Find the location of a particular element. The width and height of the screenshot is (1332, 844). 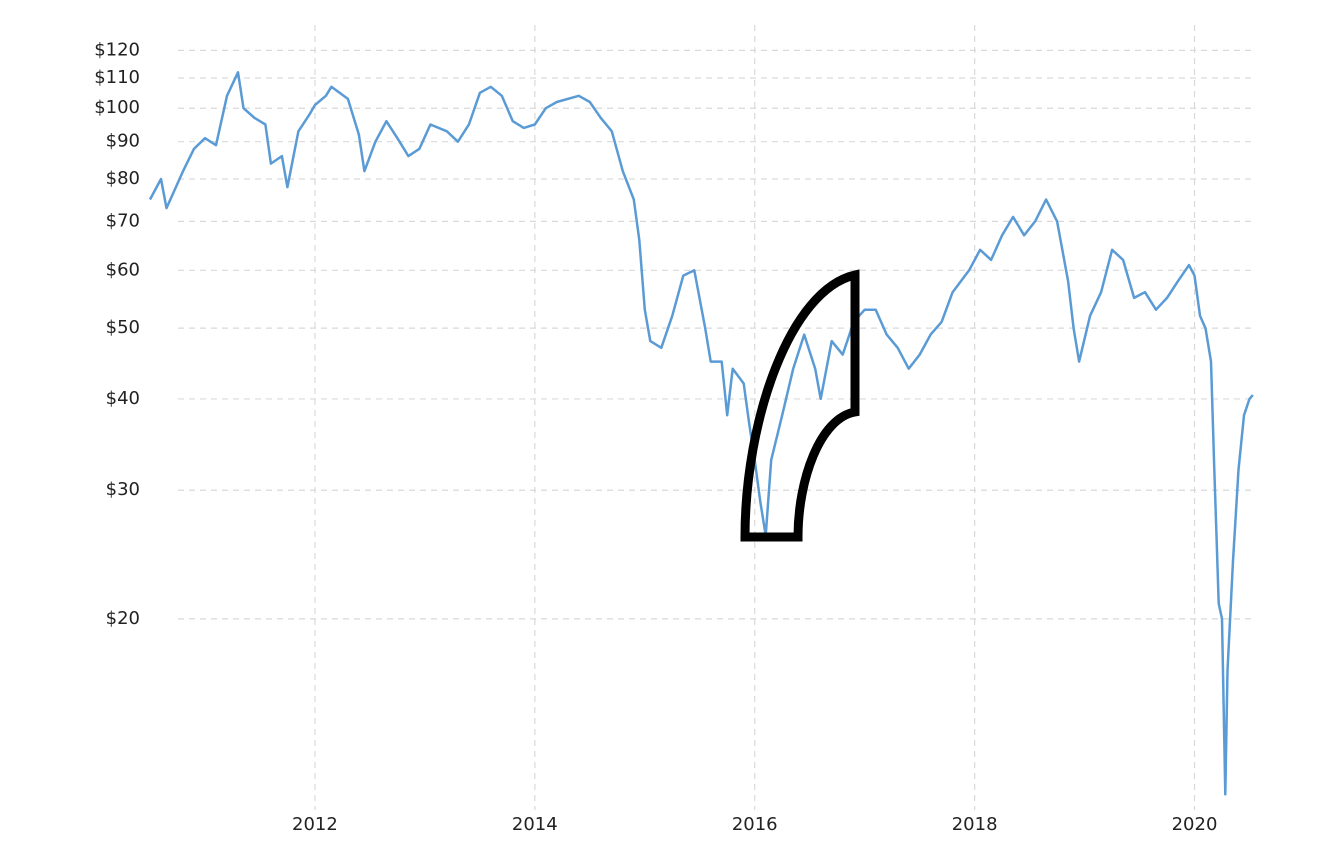

y-tick-label: $50 is located at coordinates (123, 327).